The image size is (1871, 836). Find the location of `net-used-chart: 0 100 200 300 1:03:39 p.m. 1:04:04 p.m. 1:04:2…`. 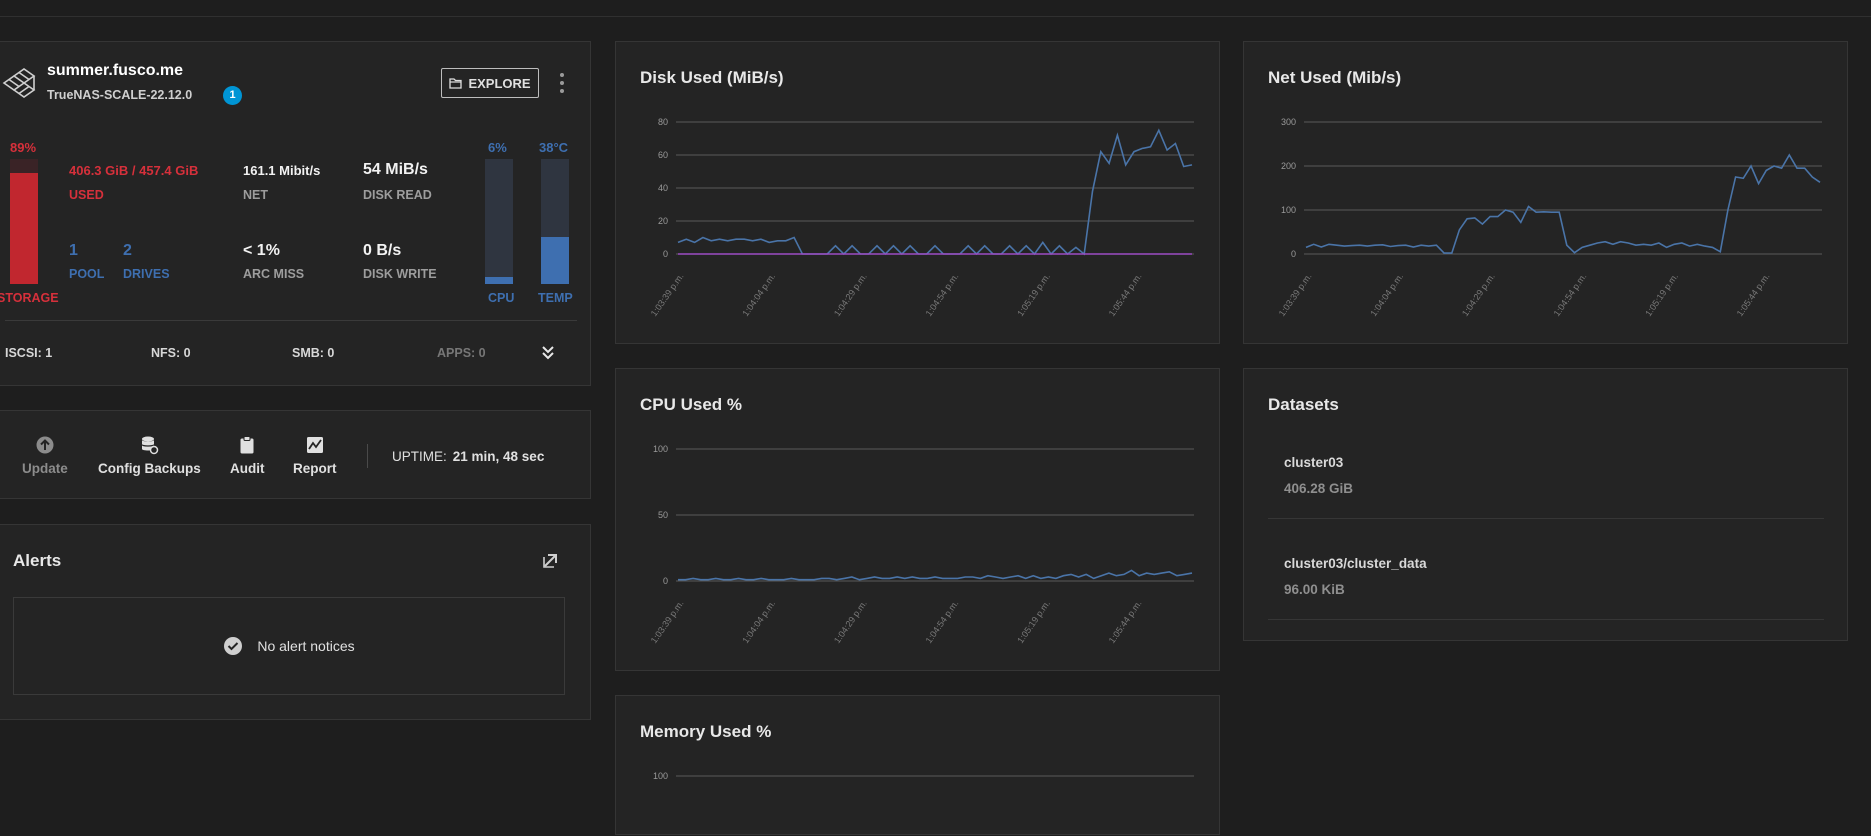

net-used-chart: 0 100 200 300 1:03:39 p.m. 1:04:04 p.m. 1:04:2… is located at coordinates (1549, 217).